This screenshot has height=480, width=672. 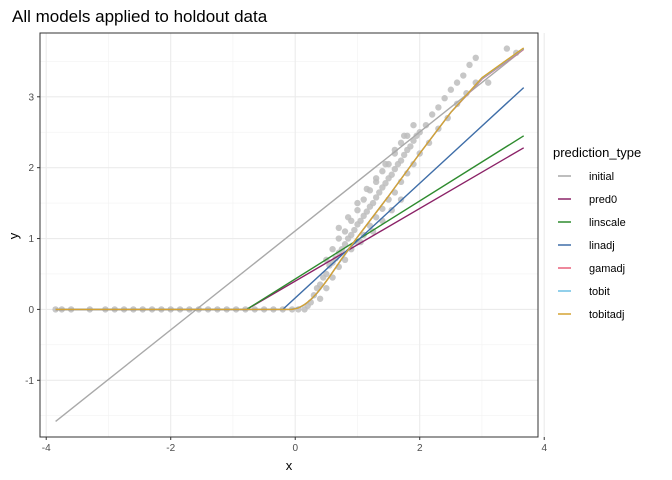 I want to click on x-axis-title: x, so click(x=289, y=465).